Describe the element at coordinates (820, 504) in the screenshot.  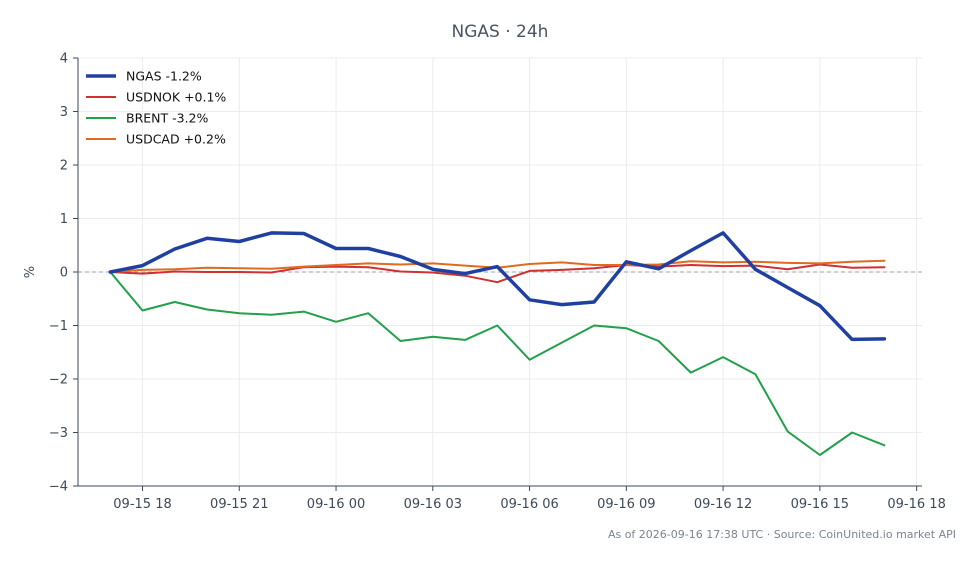
I see `x-tick-label: 09-16 15` at that location.